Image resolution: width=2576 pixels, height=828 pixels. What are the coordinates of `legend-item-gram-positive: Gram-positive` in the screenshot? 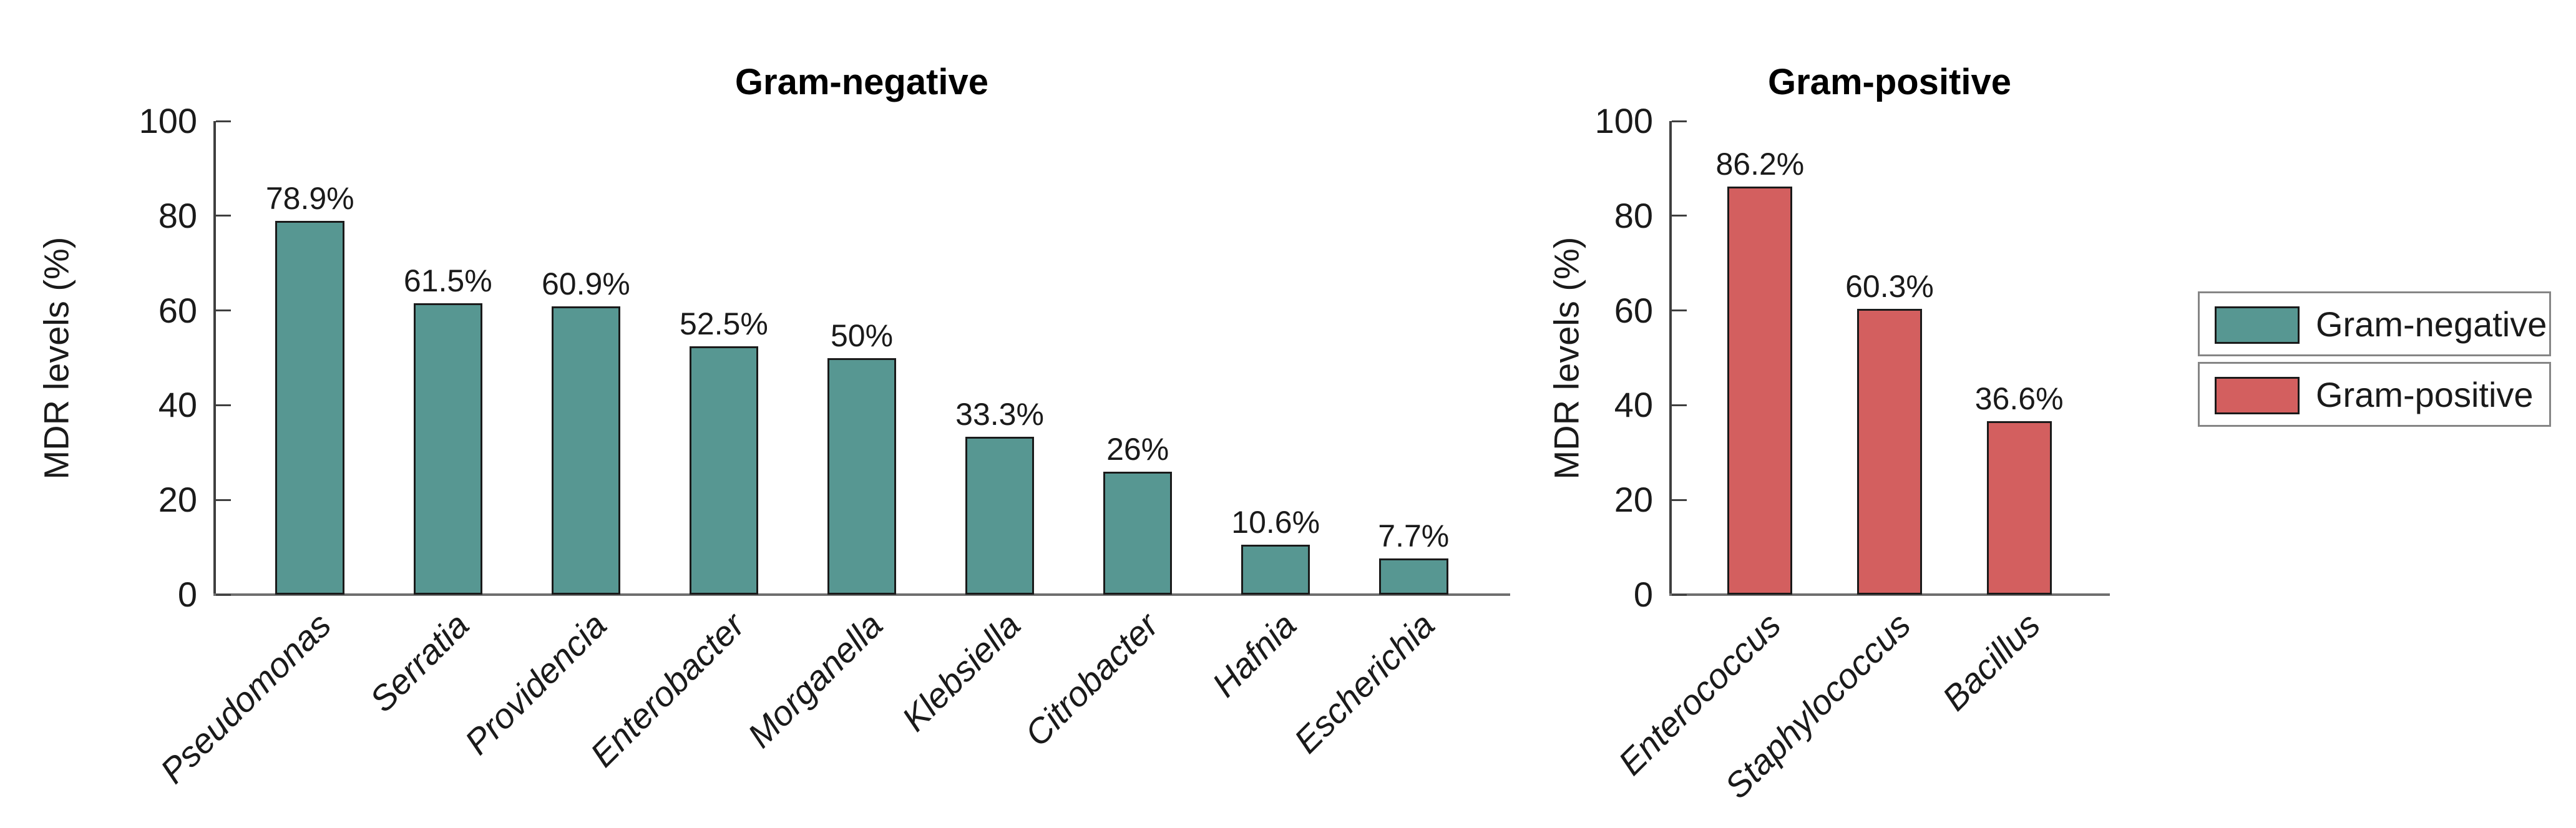 It's located at (2374, 394).